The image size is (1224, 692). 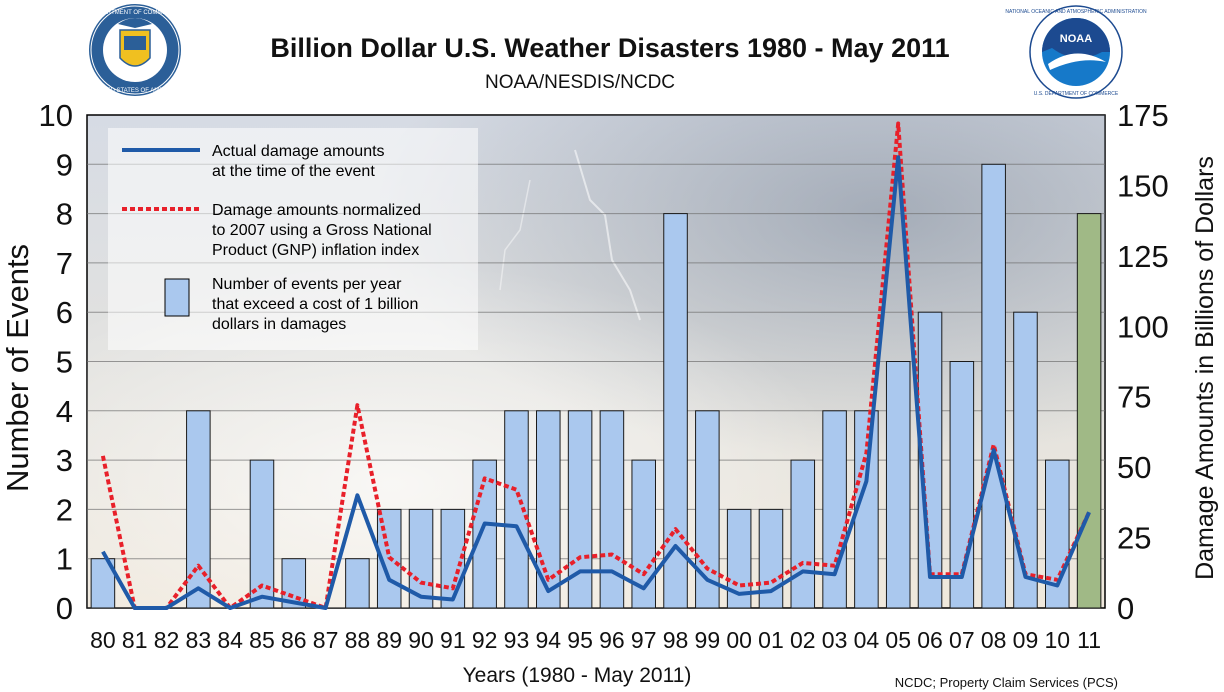 I want to click on svg-text: NOAA, so click(x=1076, y=39).